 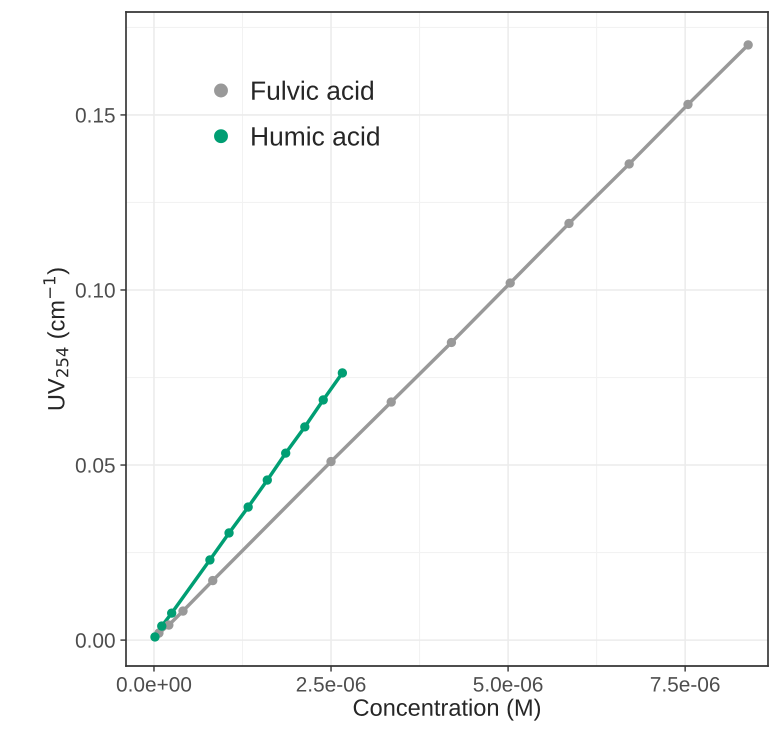 What do you see at coordinates (315, 136) in the screenshot?
I see `legend-label: Humic acid` at bounding box center [315, 136].